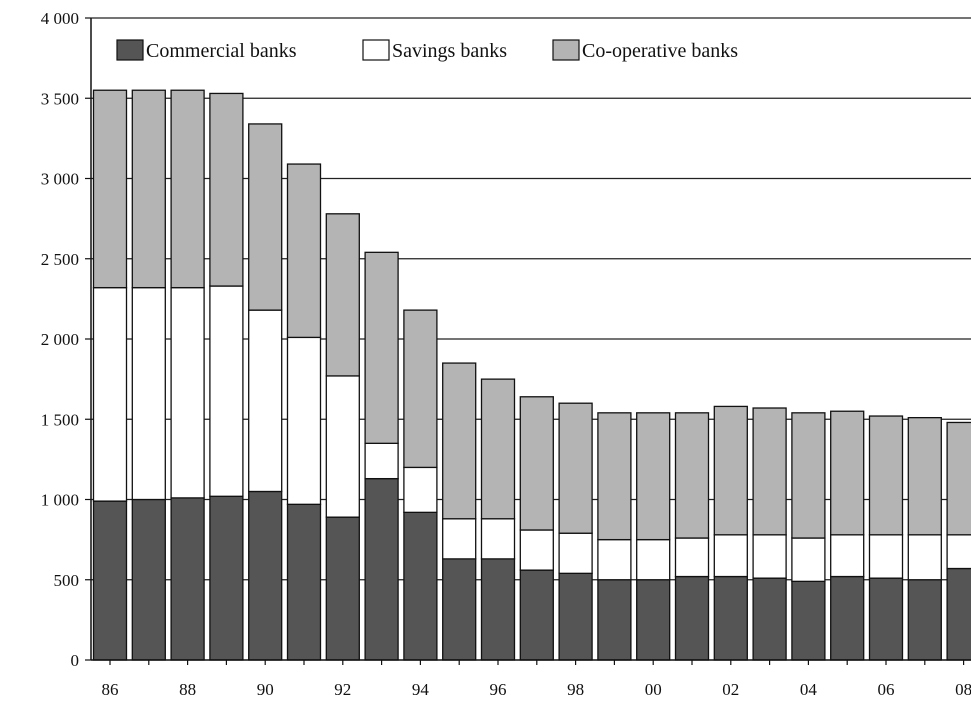 This screenshot has height=705, width=971. I want to click on x-tick-label: 88, so click(187, 689).